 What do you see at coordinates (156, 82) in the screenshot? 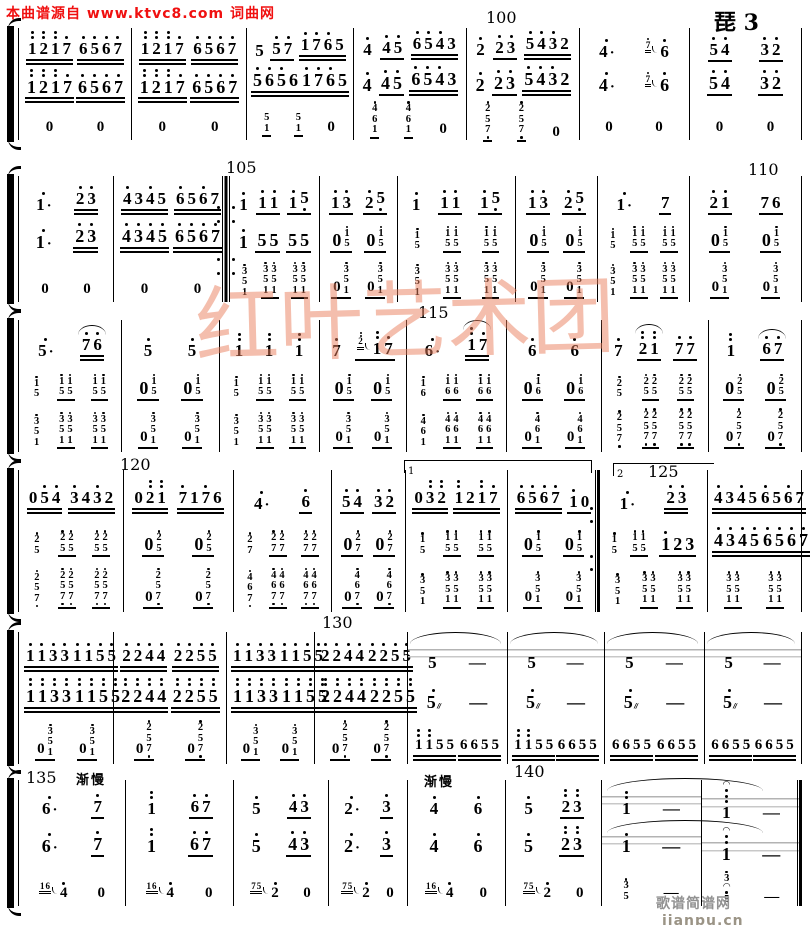
I see `note-token: 2` at bounding box center [156, 82].